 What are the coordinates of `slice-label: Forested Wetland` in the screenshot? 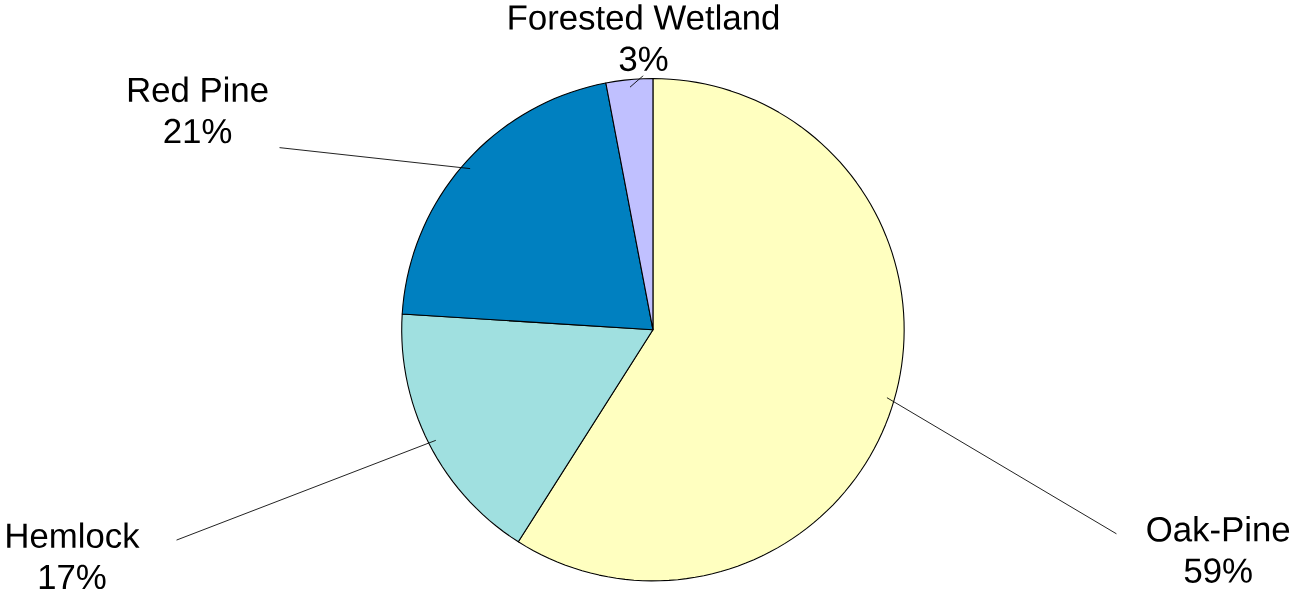 It's located at (644, 17).